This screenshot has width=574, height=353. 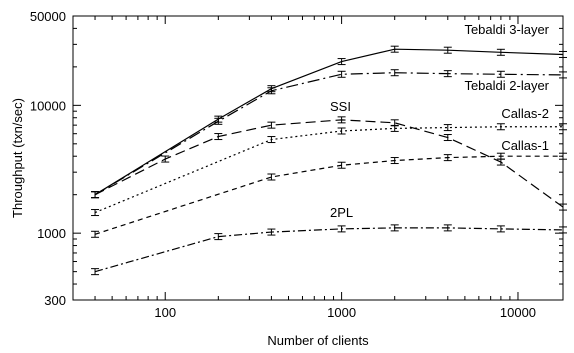 I want to click on y-tick-label: 300, so click(x=55, y=300).